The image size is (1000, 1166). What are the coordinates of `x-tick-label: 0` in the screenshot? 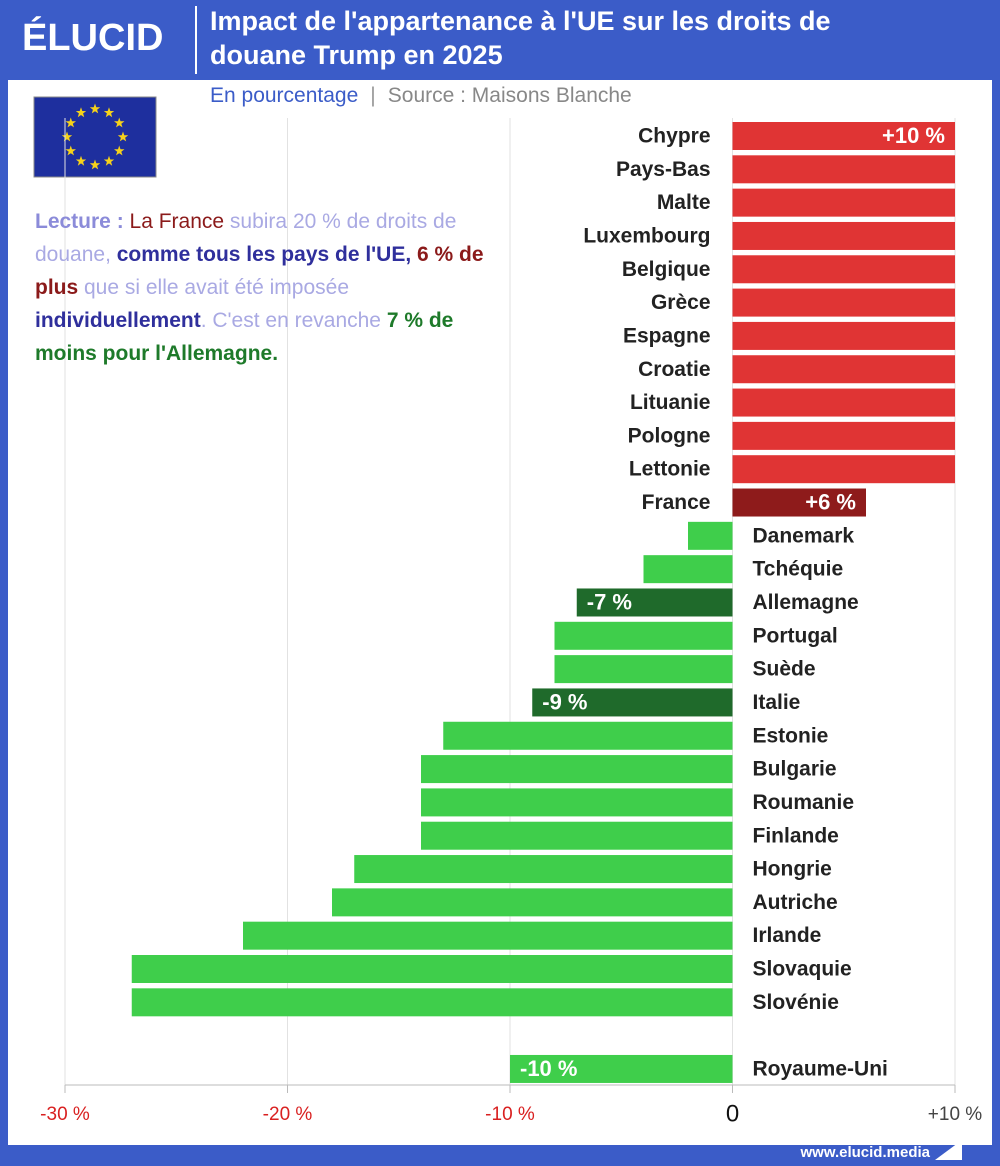 It's located at (732, 1113).